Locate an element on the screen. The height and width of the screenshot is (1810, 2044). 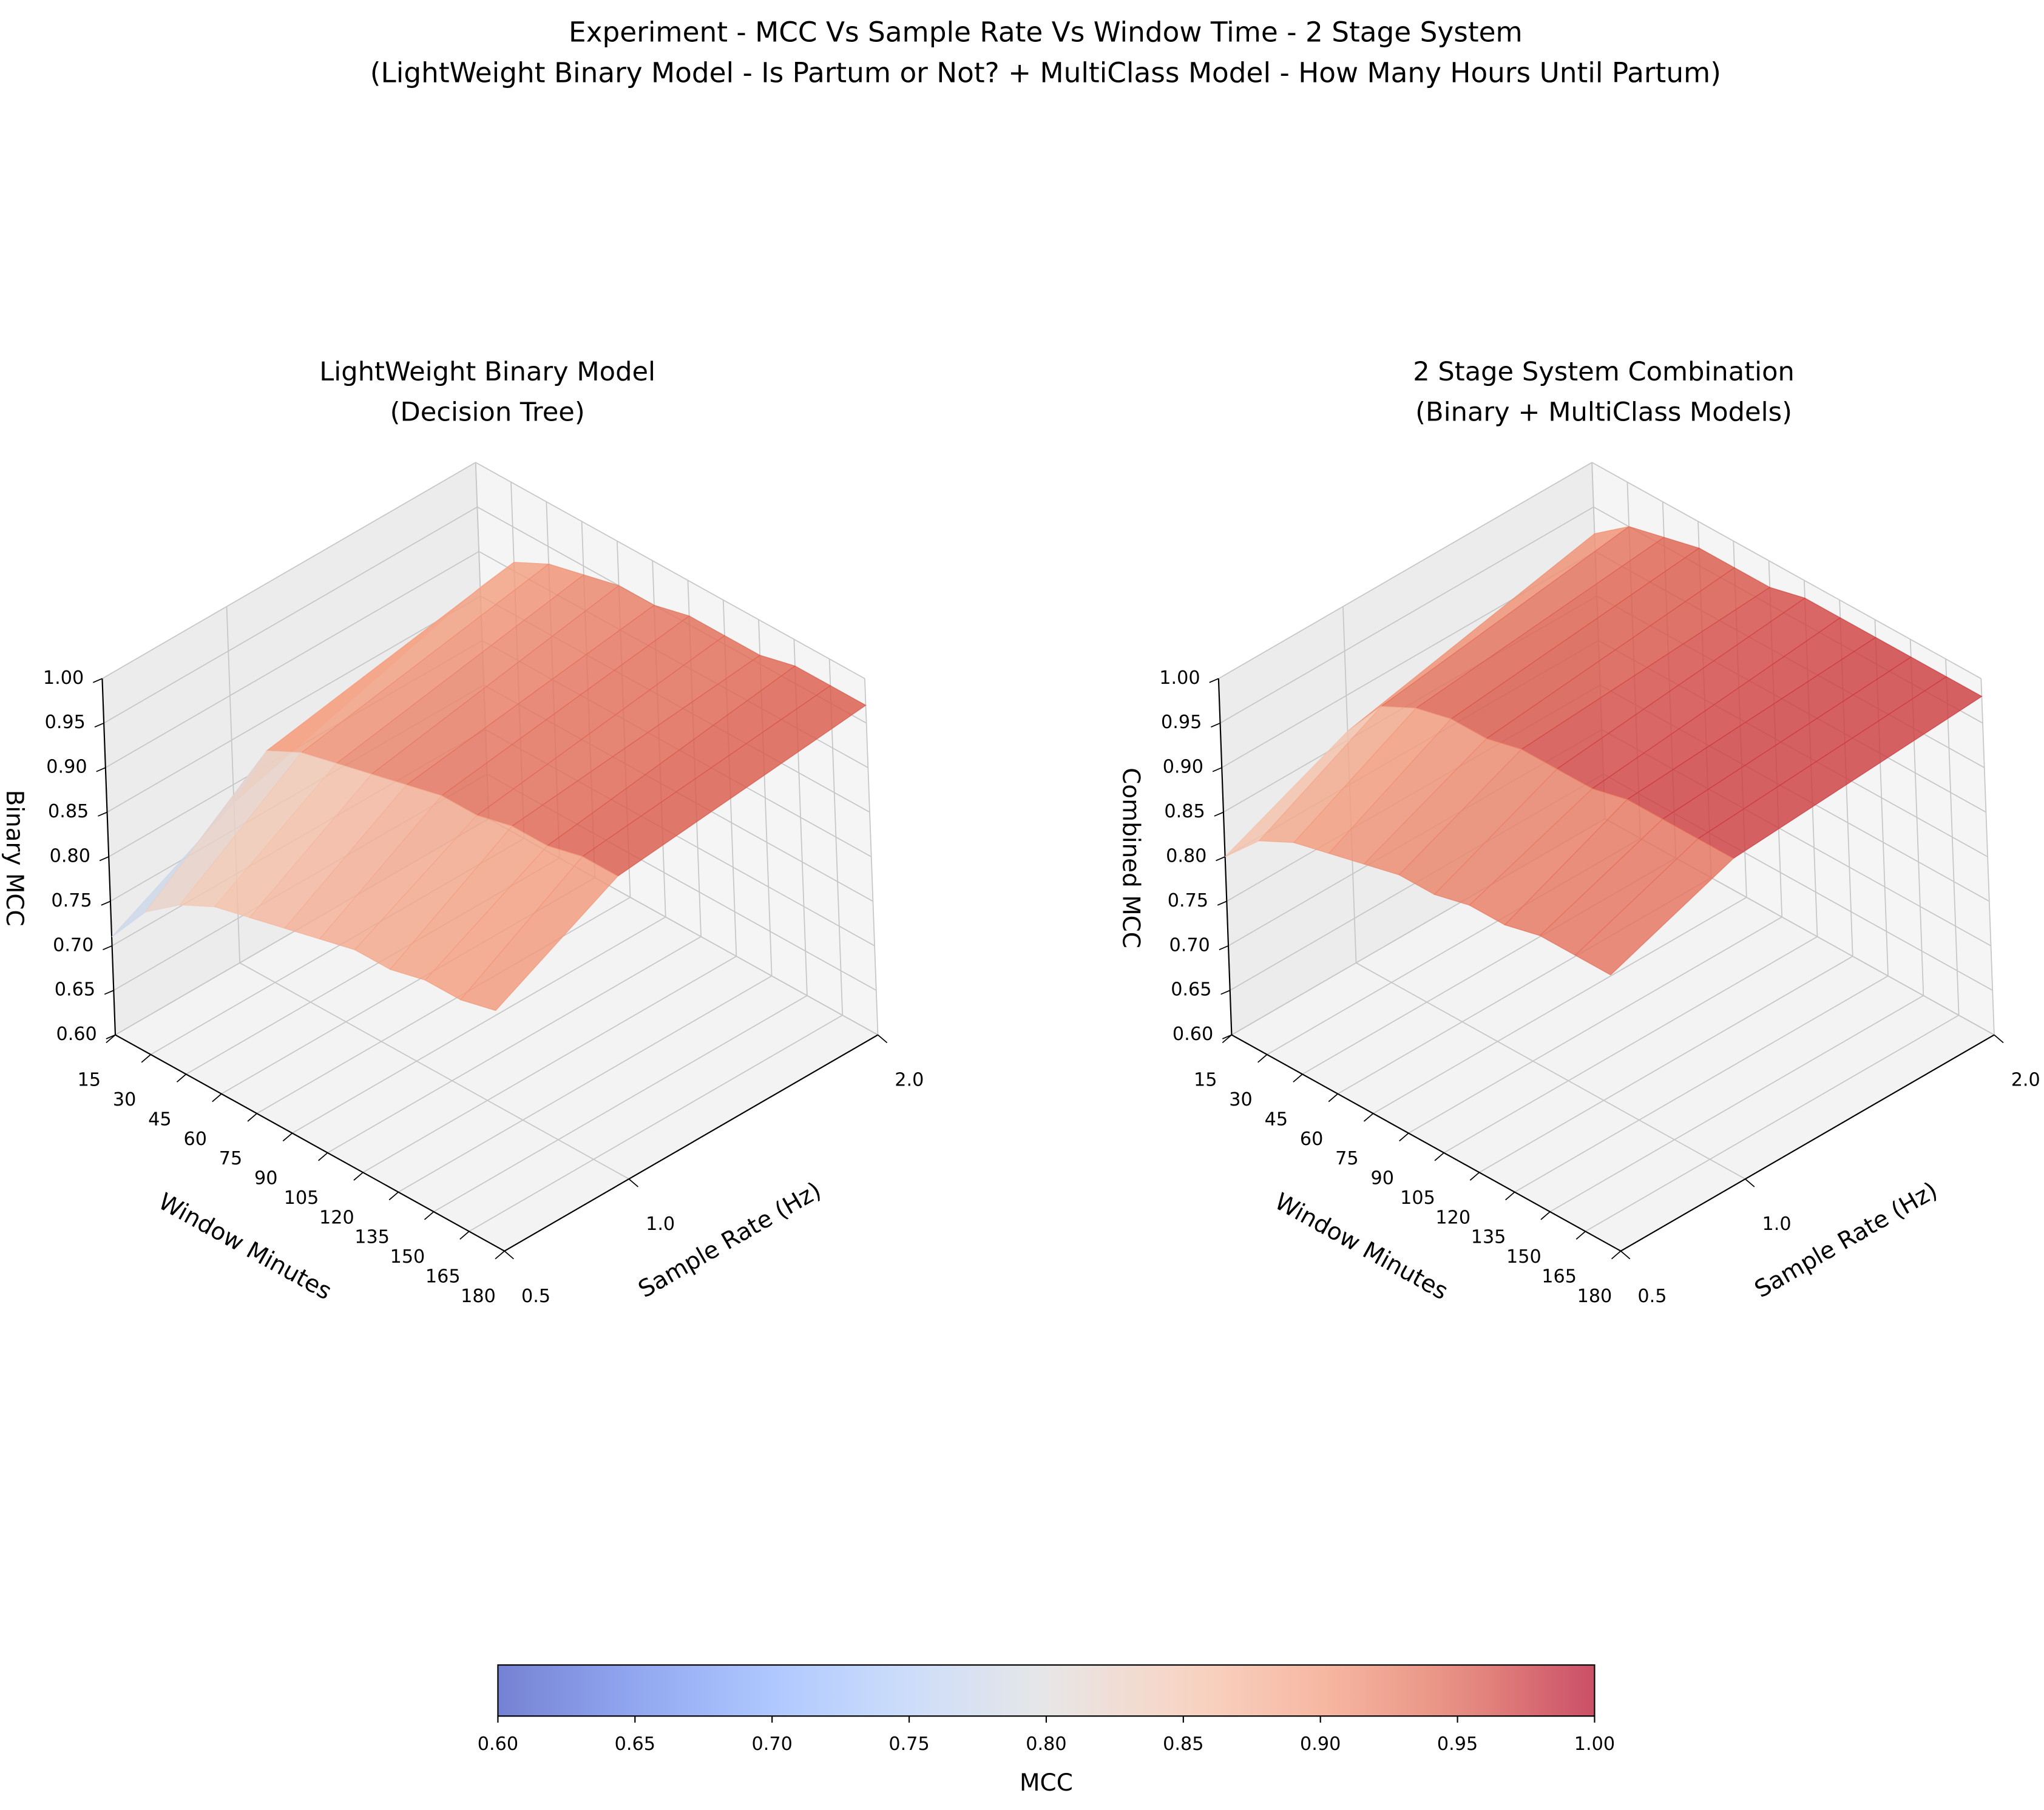
x-tick-label: 90 is located at coordinates (265, 1178).